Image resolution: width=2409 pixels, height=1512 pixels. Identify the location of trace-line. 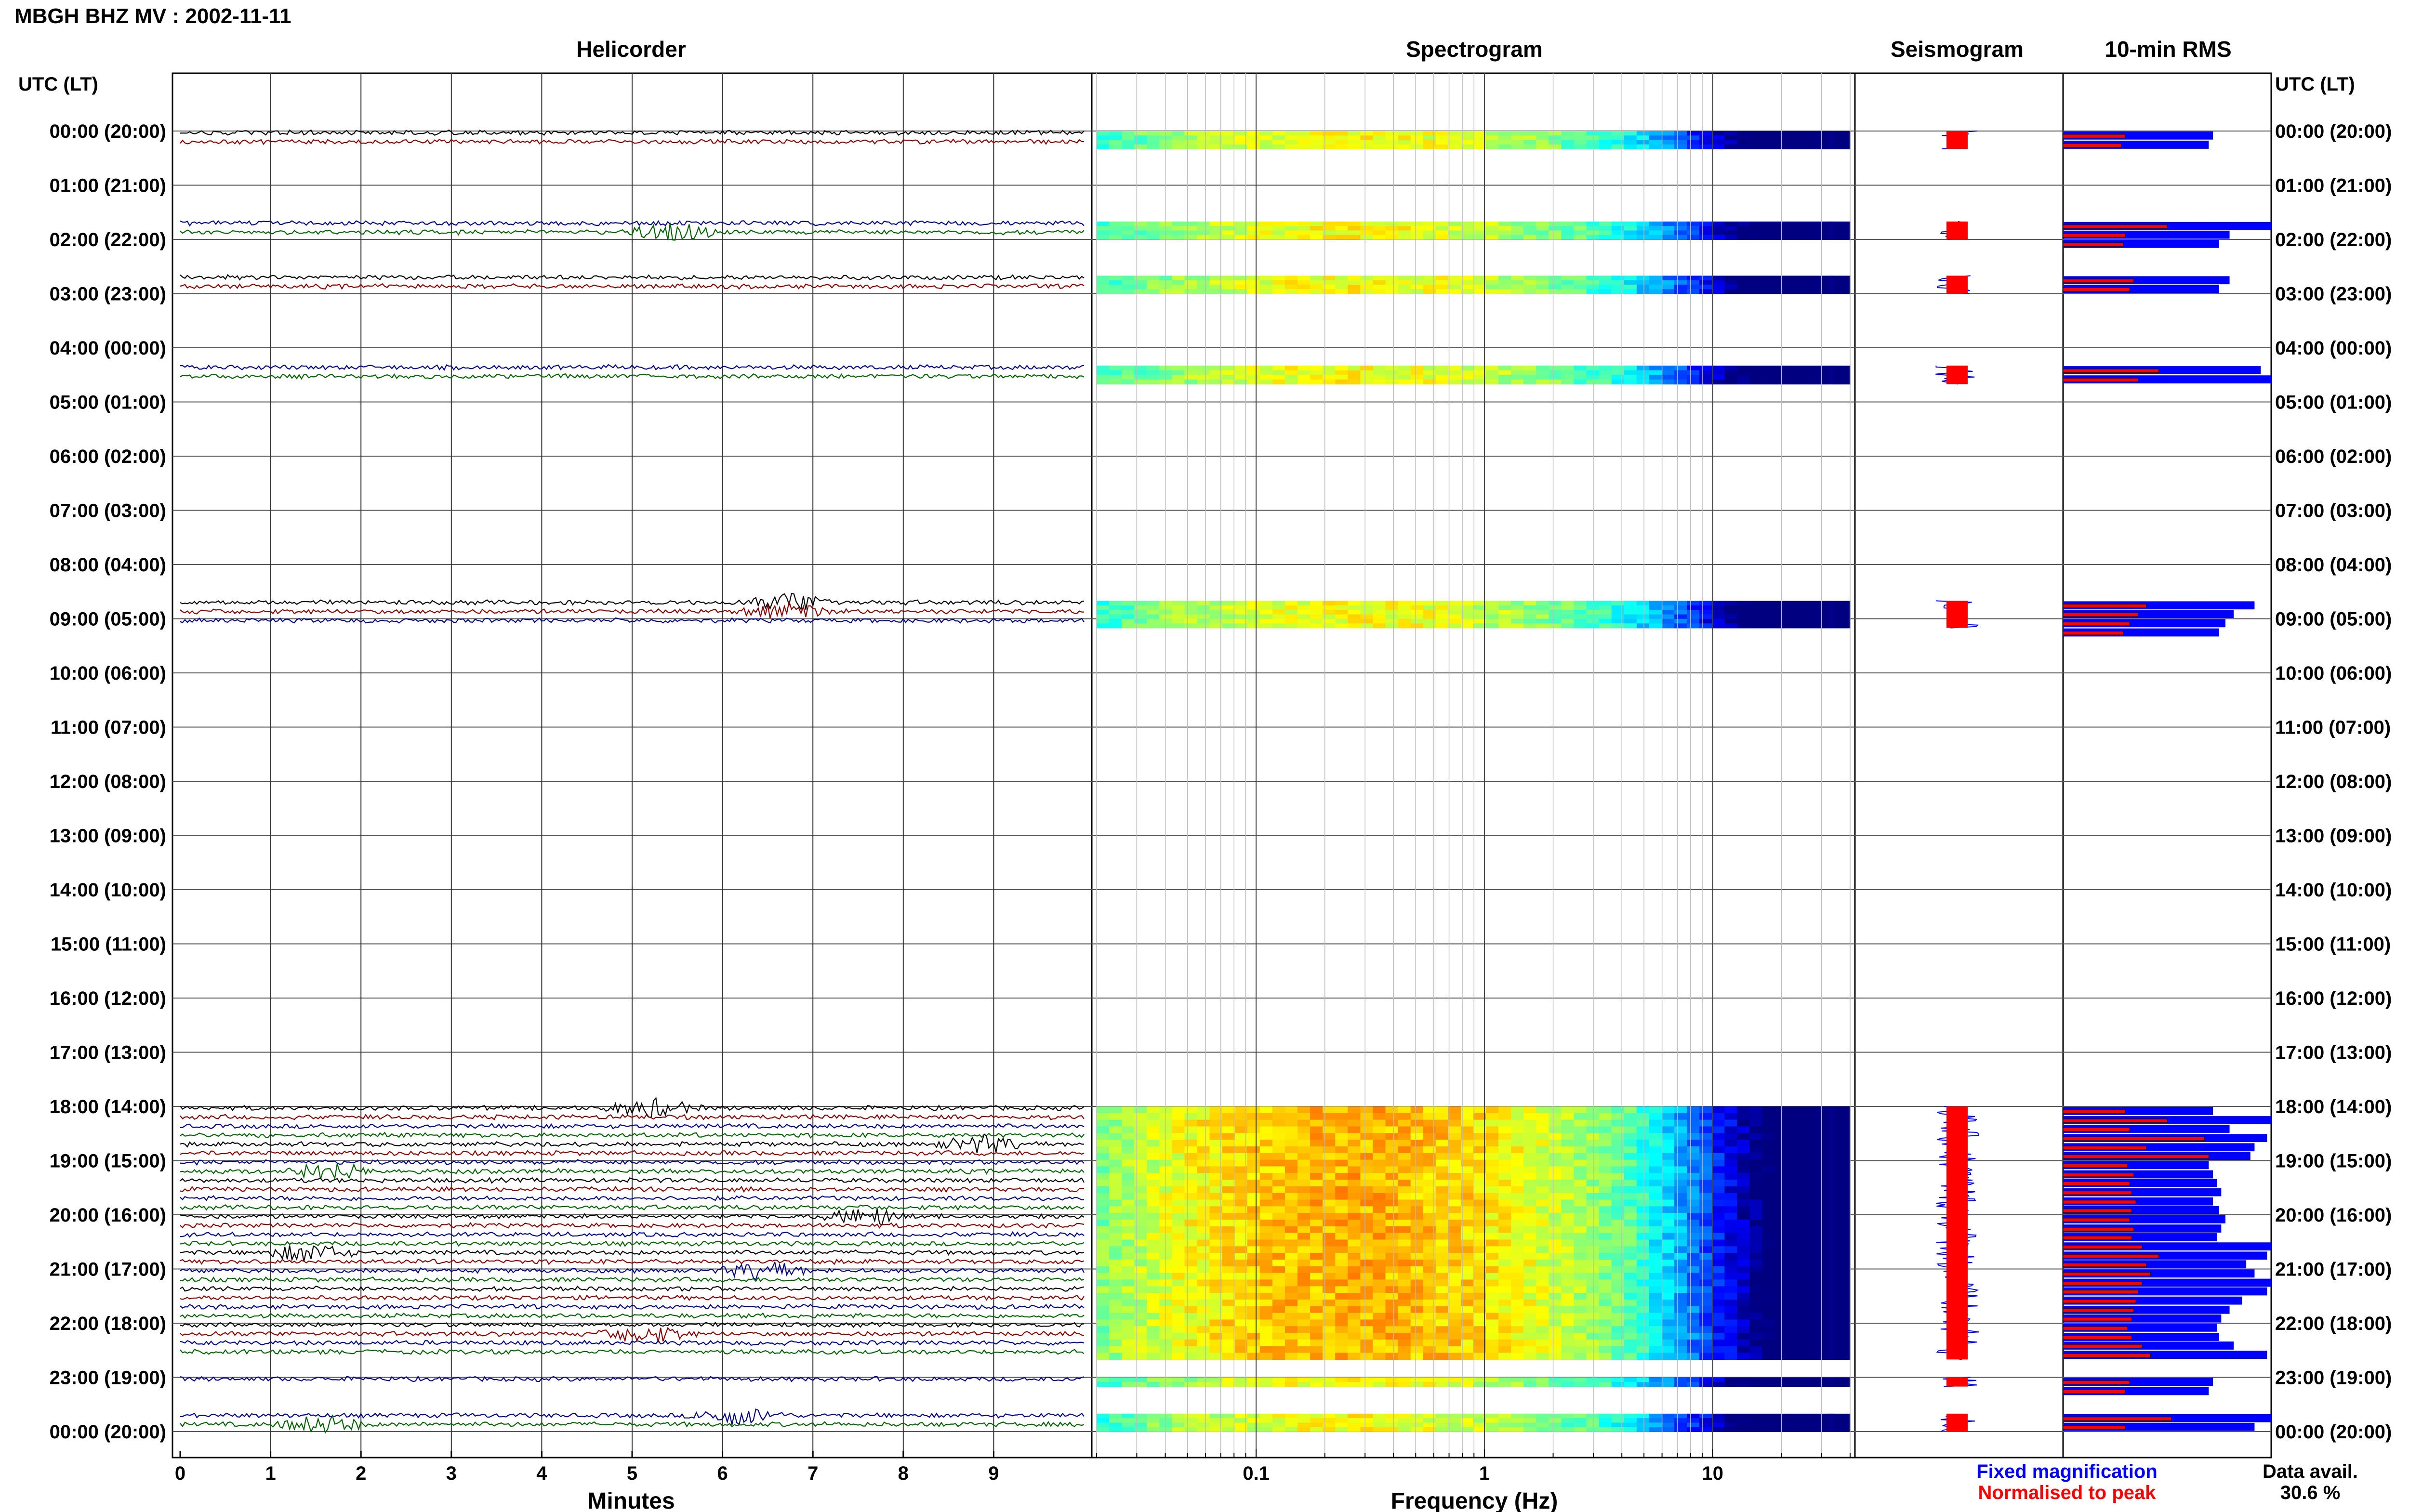
(632, 1234).